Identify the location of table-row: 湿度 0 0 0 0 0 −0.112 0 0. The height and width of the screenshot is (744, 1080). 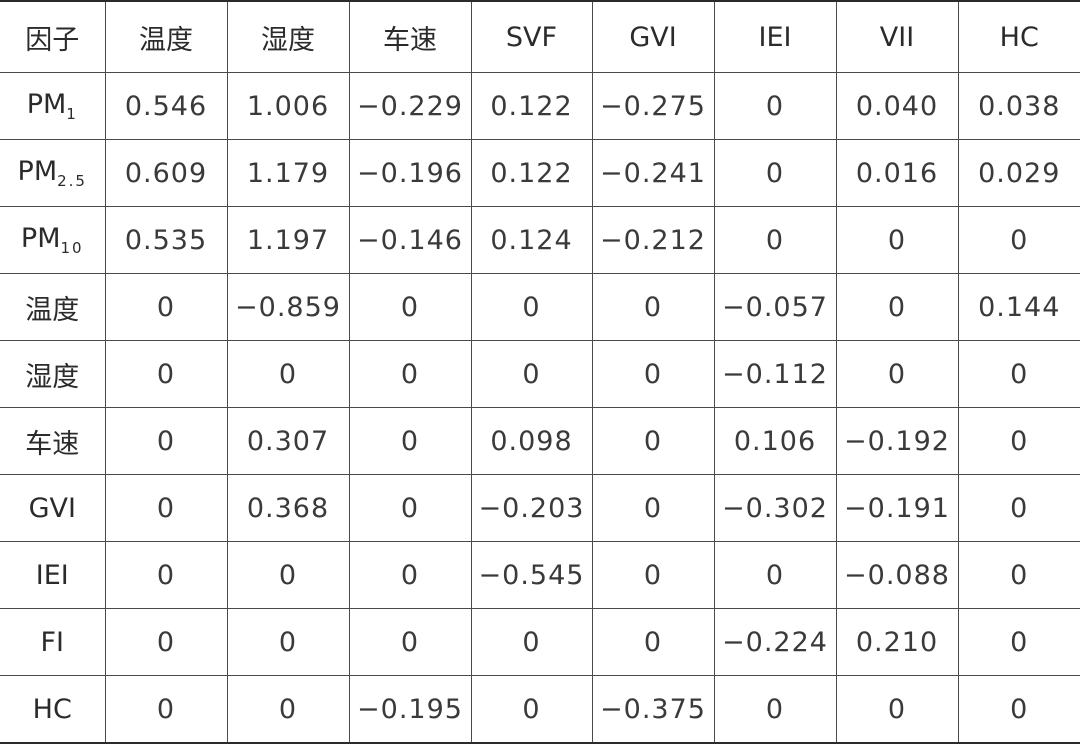
(540, 374).